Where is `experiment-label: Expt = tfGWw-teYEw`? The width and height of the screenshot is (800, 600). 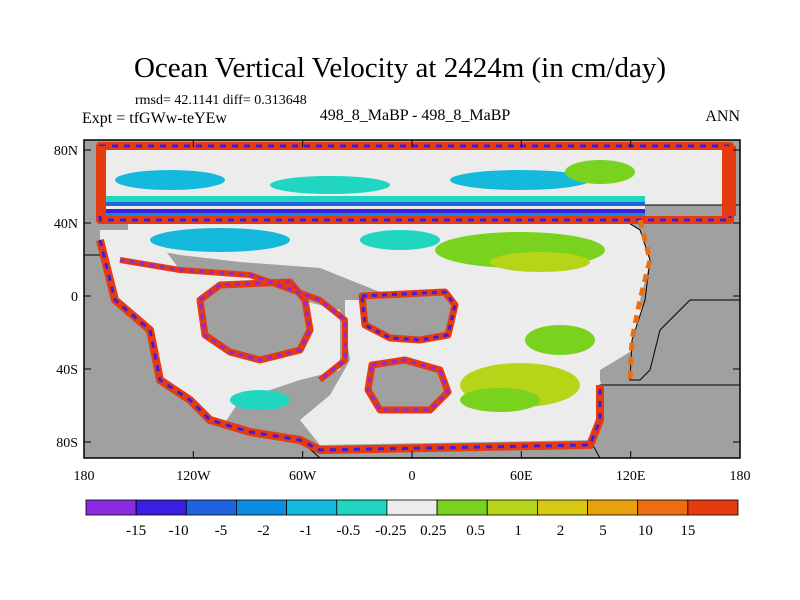
experiment-label: Expt = tfGWw-teYEw is located at coordinates (154, 118).